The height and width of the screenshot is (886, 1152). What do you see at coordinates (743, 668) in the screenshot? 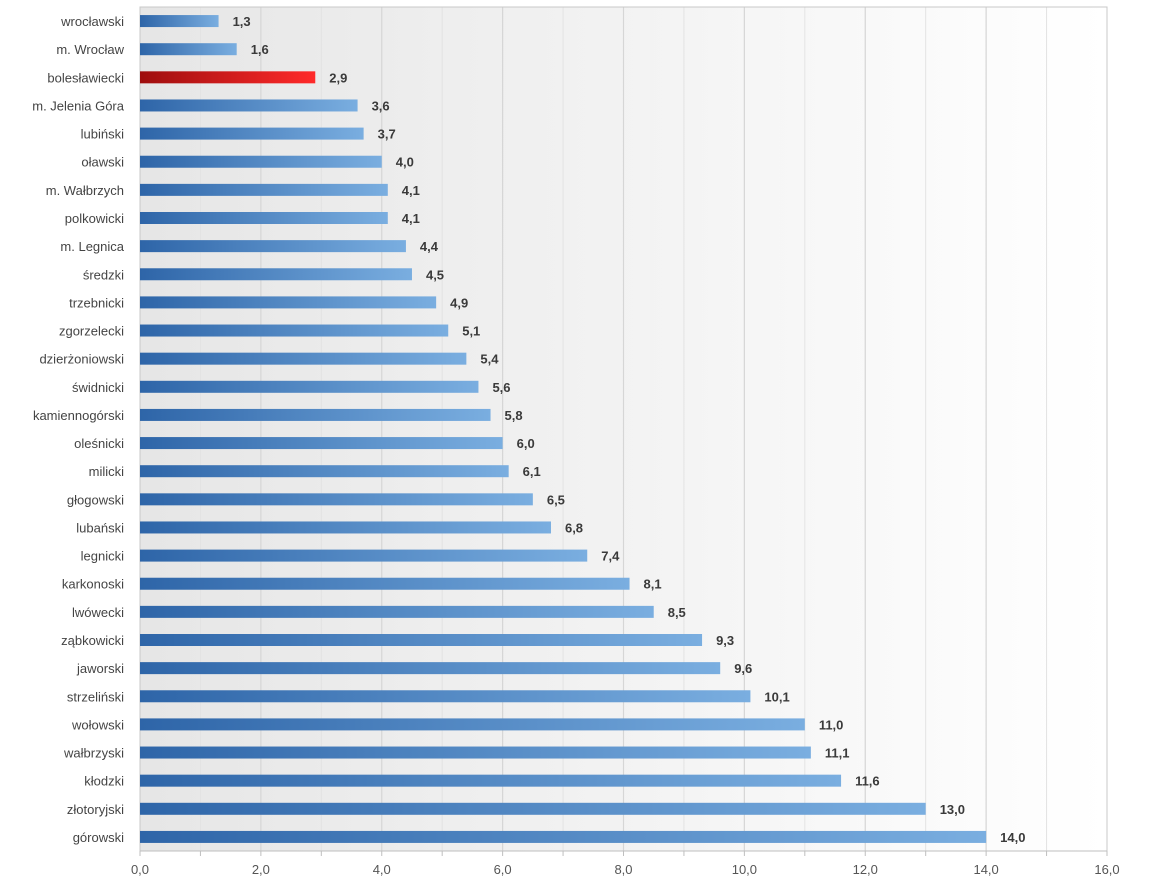
I see `value-label: 9,6` at bounding box center [743, 668].